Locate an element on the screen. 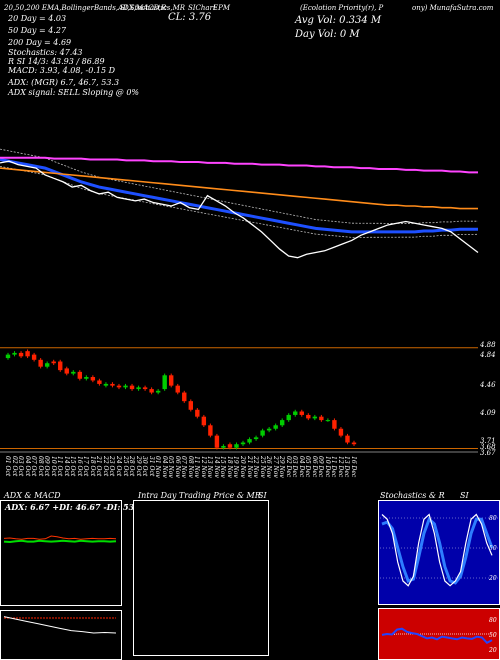 The image size is (500, 660). series-line-cl is located at coordinates (239, 209).